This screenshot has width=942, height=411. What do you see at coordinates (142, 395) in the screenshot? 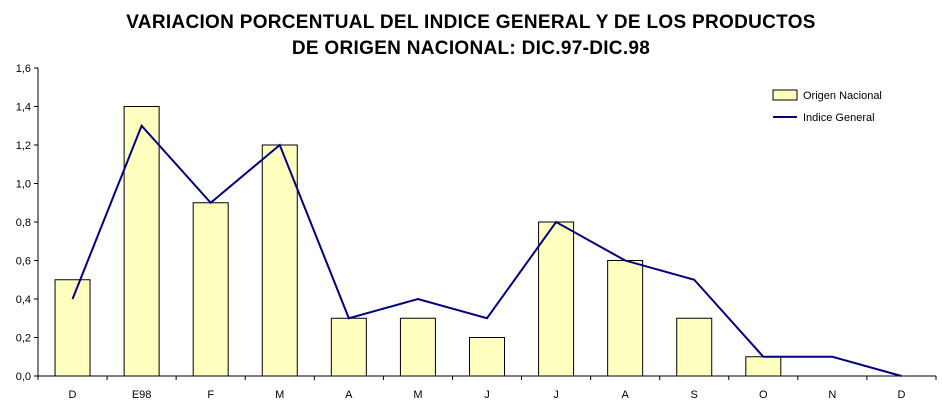
I see `x-tick-label: E98` at bounding box center [142, 395].